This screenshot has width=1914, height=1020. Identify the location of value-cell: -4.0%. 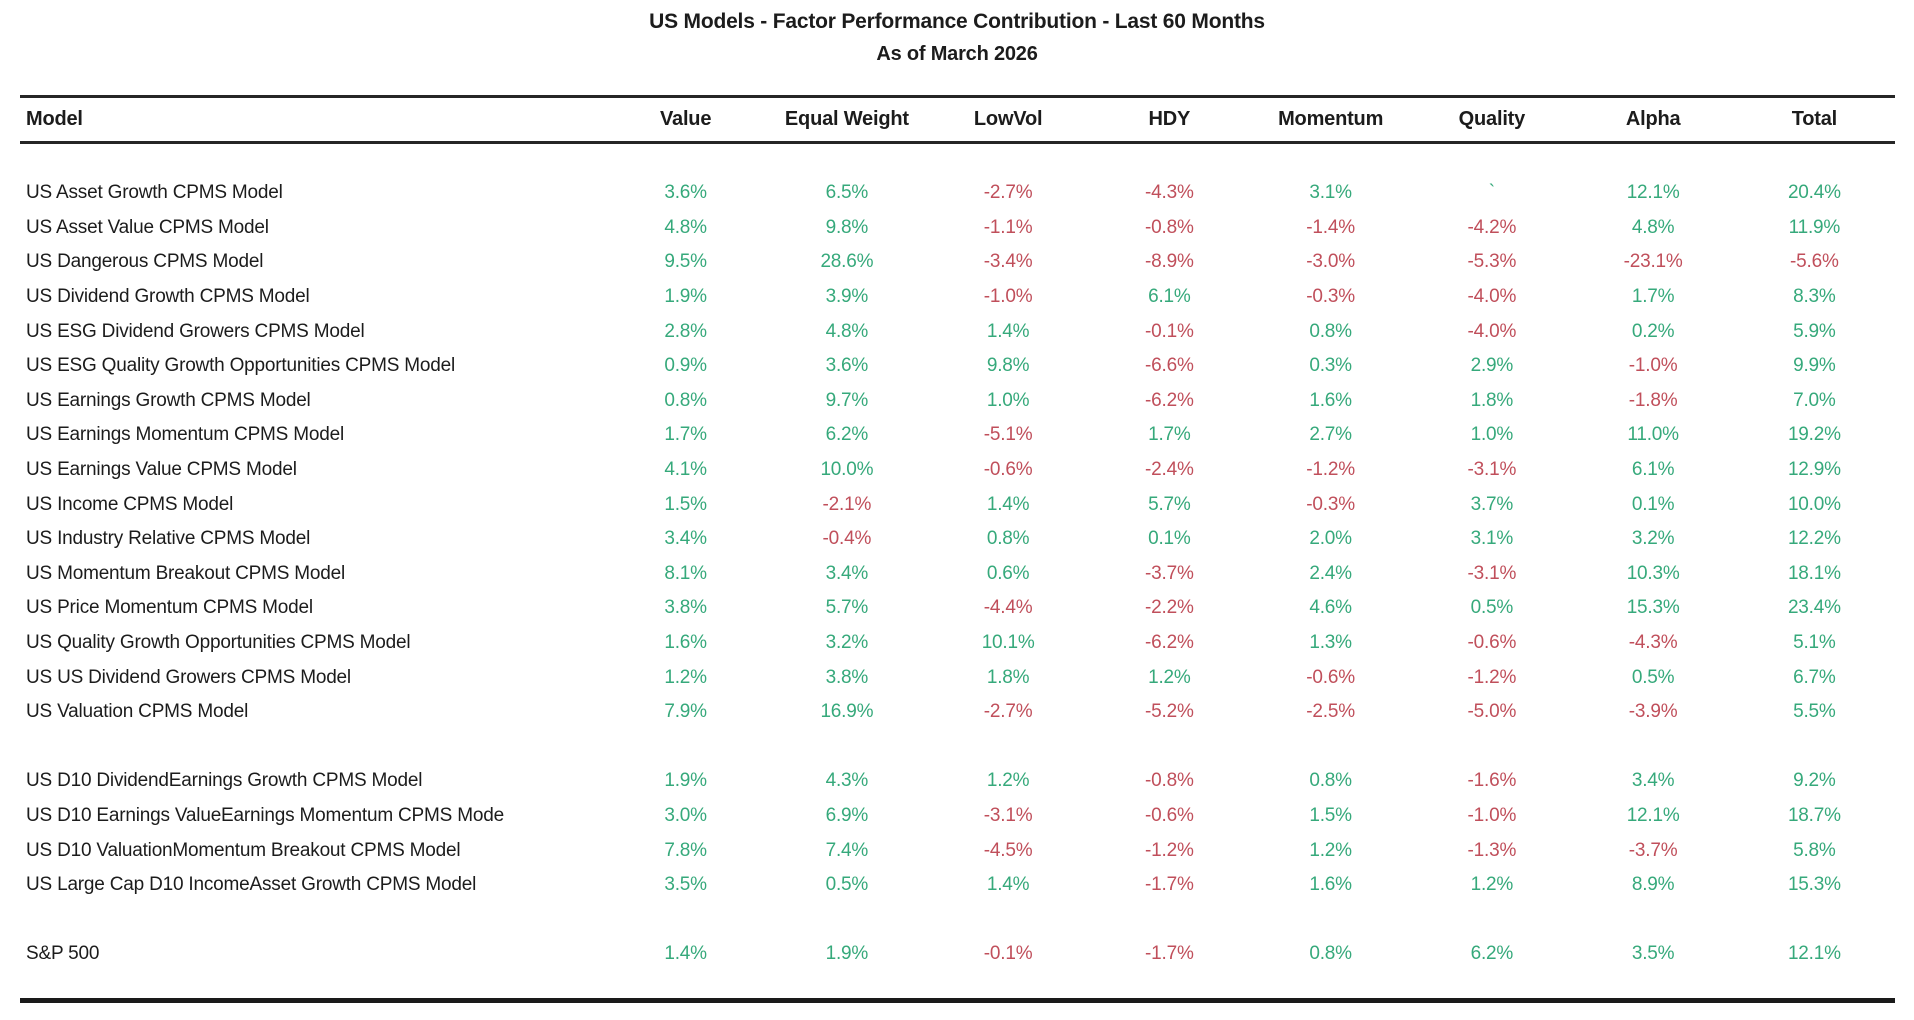
(1492, 331).